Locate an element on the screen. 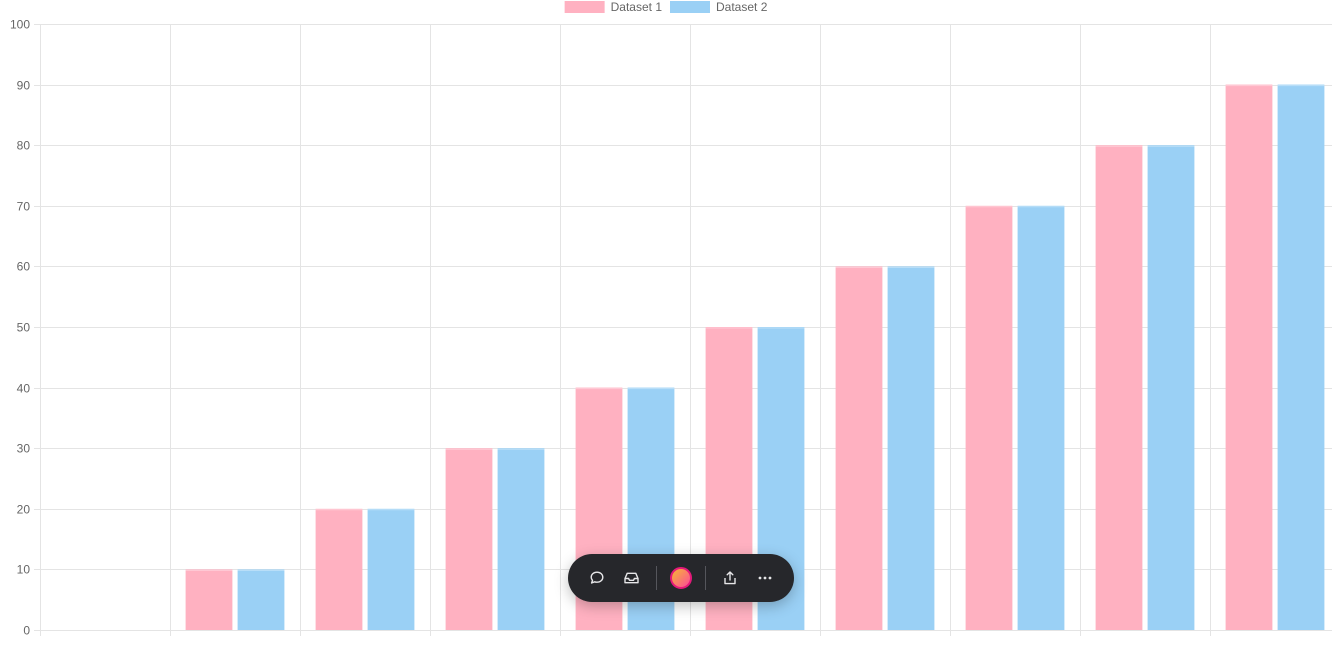  y-tick-label: 50 is located at coordinates (24, 328).